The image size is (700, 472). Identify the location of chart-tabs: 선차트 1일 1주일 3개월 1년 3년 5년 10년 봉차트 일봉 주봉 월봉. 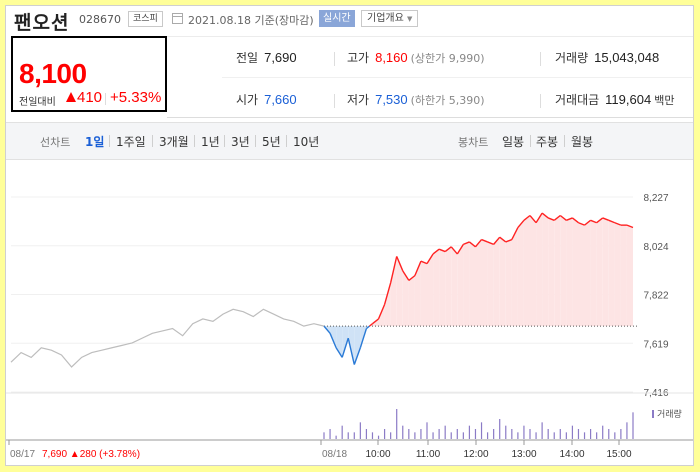
(349, 141).